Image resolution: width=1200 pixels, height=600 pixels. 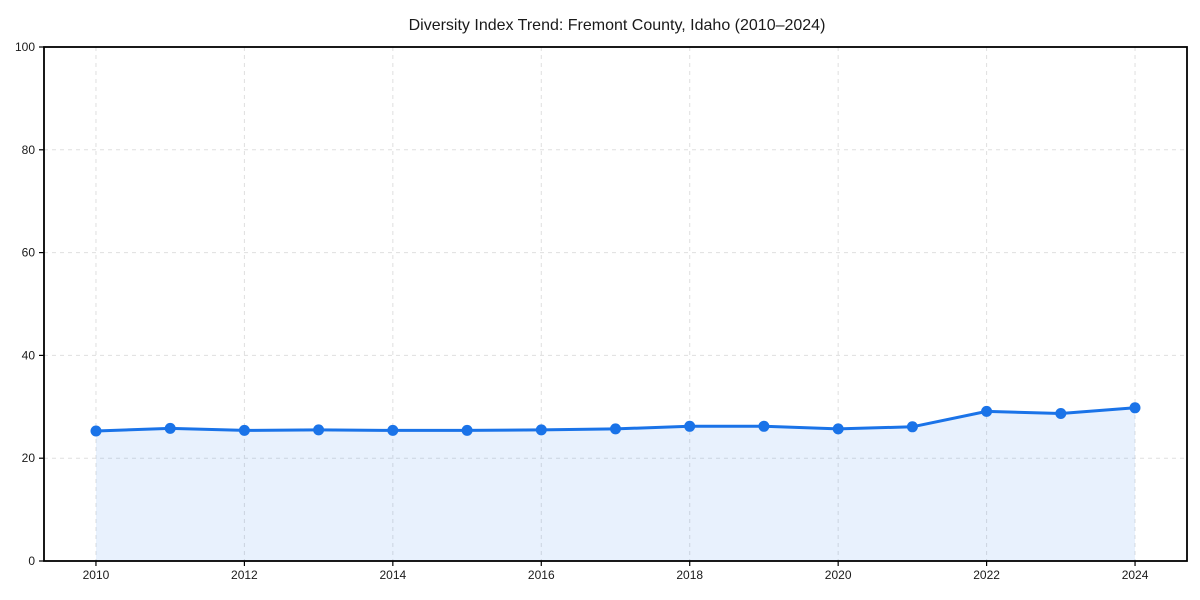 What do you see at coordinates (29, 253) in the screenshot?
I see `y-tick-label: 60` at bounding box center [29, 253].